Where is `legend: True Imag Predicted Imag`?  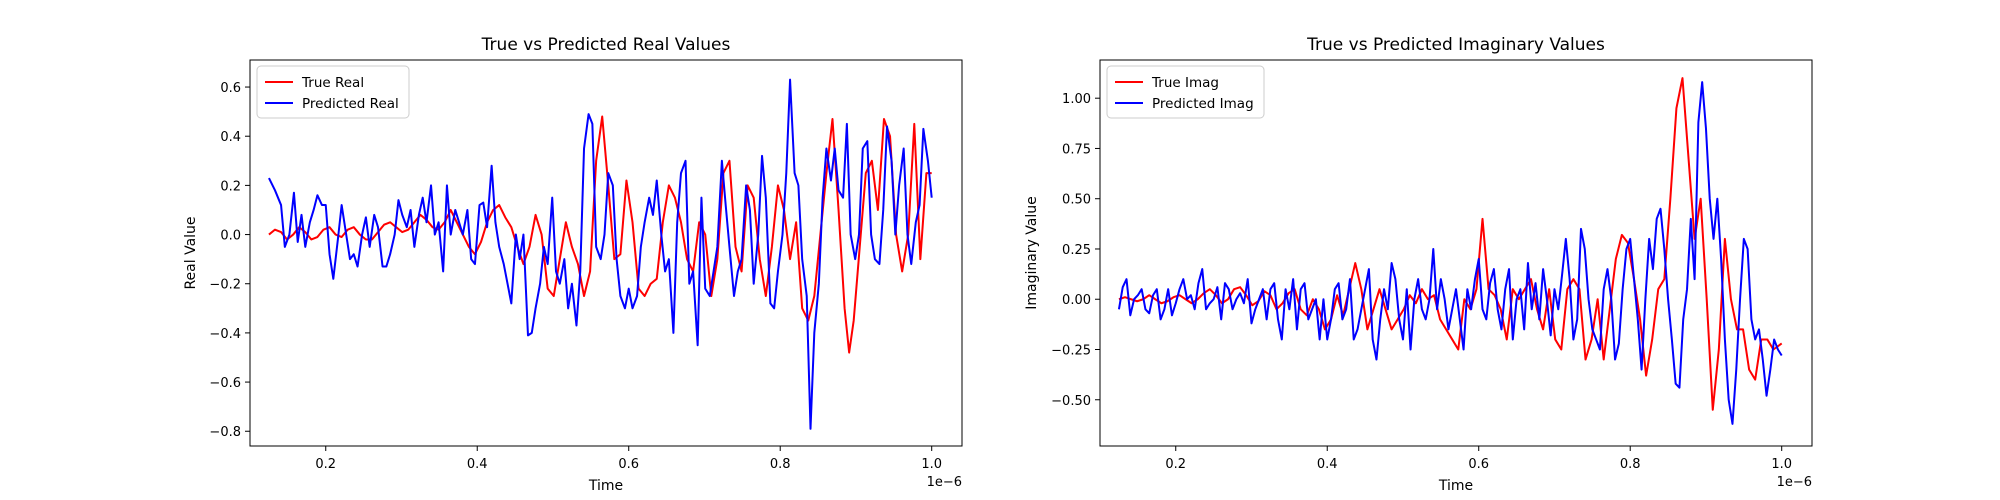 legend: True Imag Predicted Imag is located at coordinates (1185, 92).